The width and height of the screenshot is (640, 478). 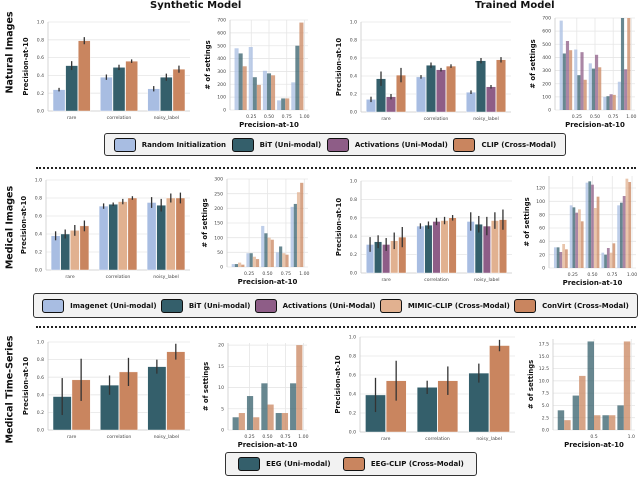 What do you see at coordinates (546, 19) in the screenshot?
I see `y-tick-label: 700` at bounding box center [546, 19].